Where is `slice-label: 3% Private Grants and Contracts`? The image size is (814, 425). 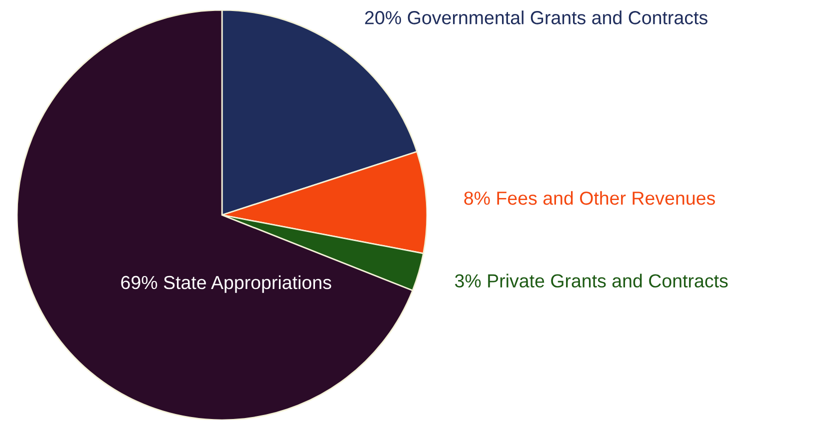 slice-label: 3% Private Grants and Contracts is located at coordinates (591, 281).